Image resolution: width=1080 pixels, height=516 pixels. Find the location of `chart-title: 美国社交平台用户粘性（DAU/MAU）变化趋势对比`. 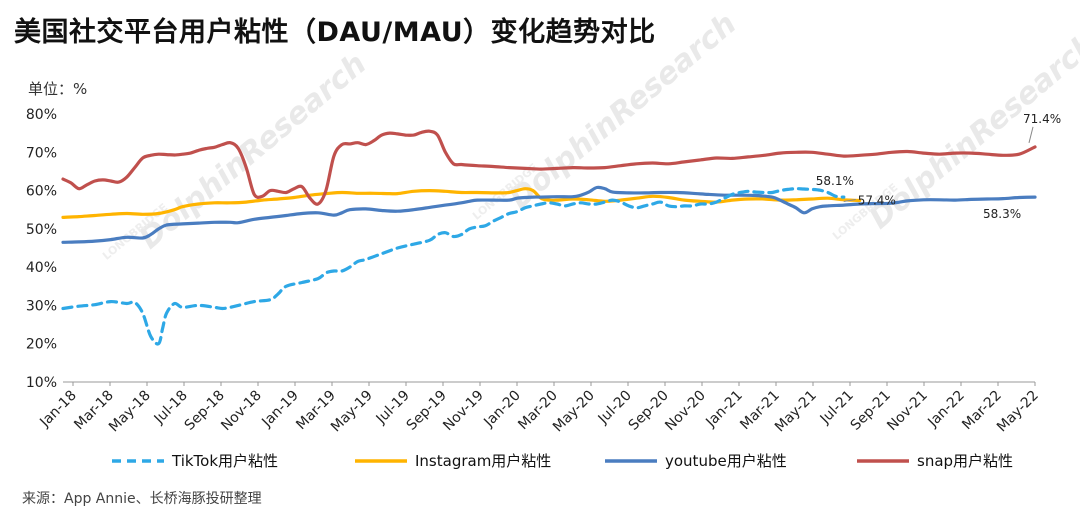

chart-title: 美国社交平台用户粘性（DAU/MAU）变化趋势对比 is located at coordinates (335, 32).